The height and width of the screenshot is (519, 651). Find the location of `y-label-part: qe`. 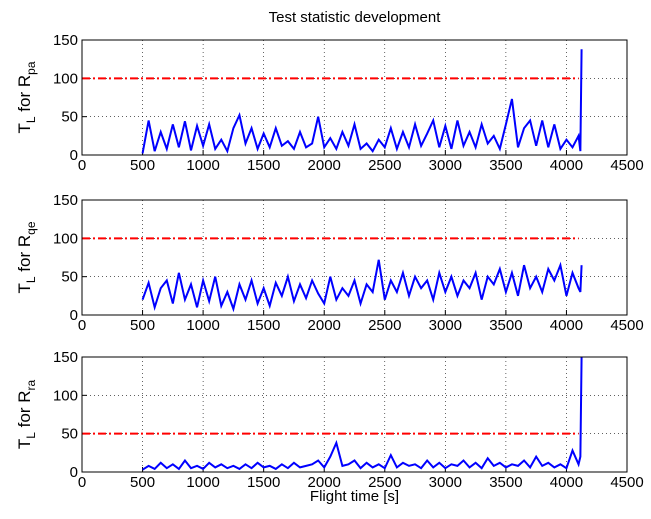

y-label-part: qe is located at coordinates (31, 228).